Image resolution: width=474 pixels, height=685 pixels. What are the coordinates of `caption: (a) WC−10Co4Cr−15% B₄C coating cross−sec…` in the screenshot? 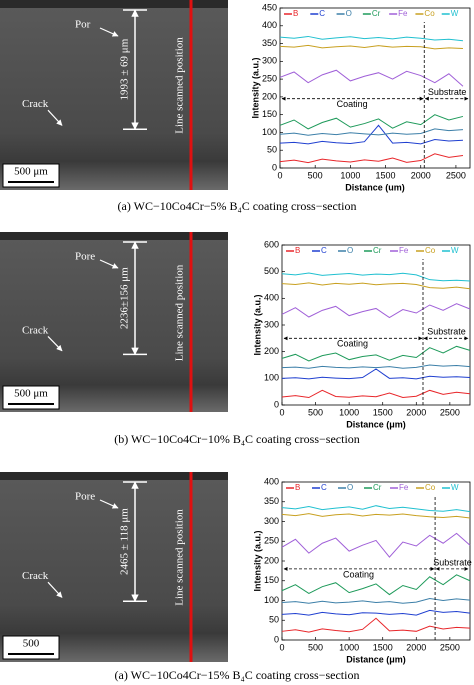 It's located at (237, 675).